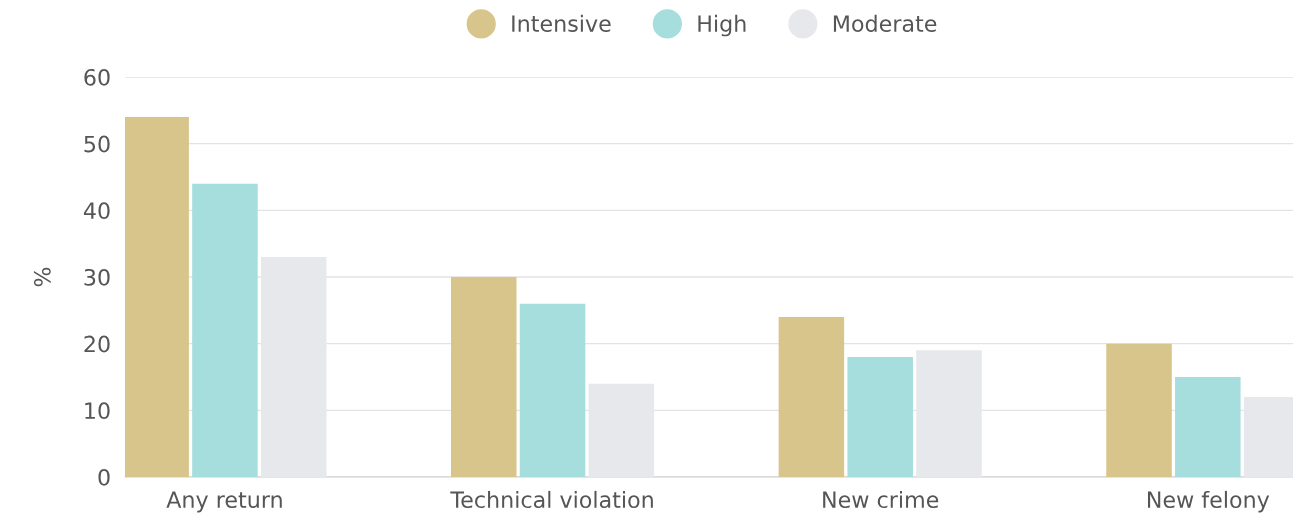  Describe the element at coordinates (881, 499) in the screenshot. I see `x-tick-label: New crime` at that location.